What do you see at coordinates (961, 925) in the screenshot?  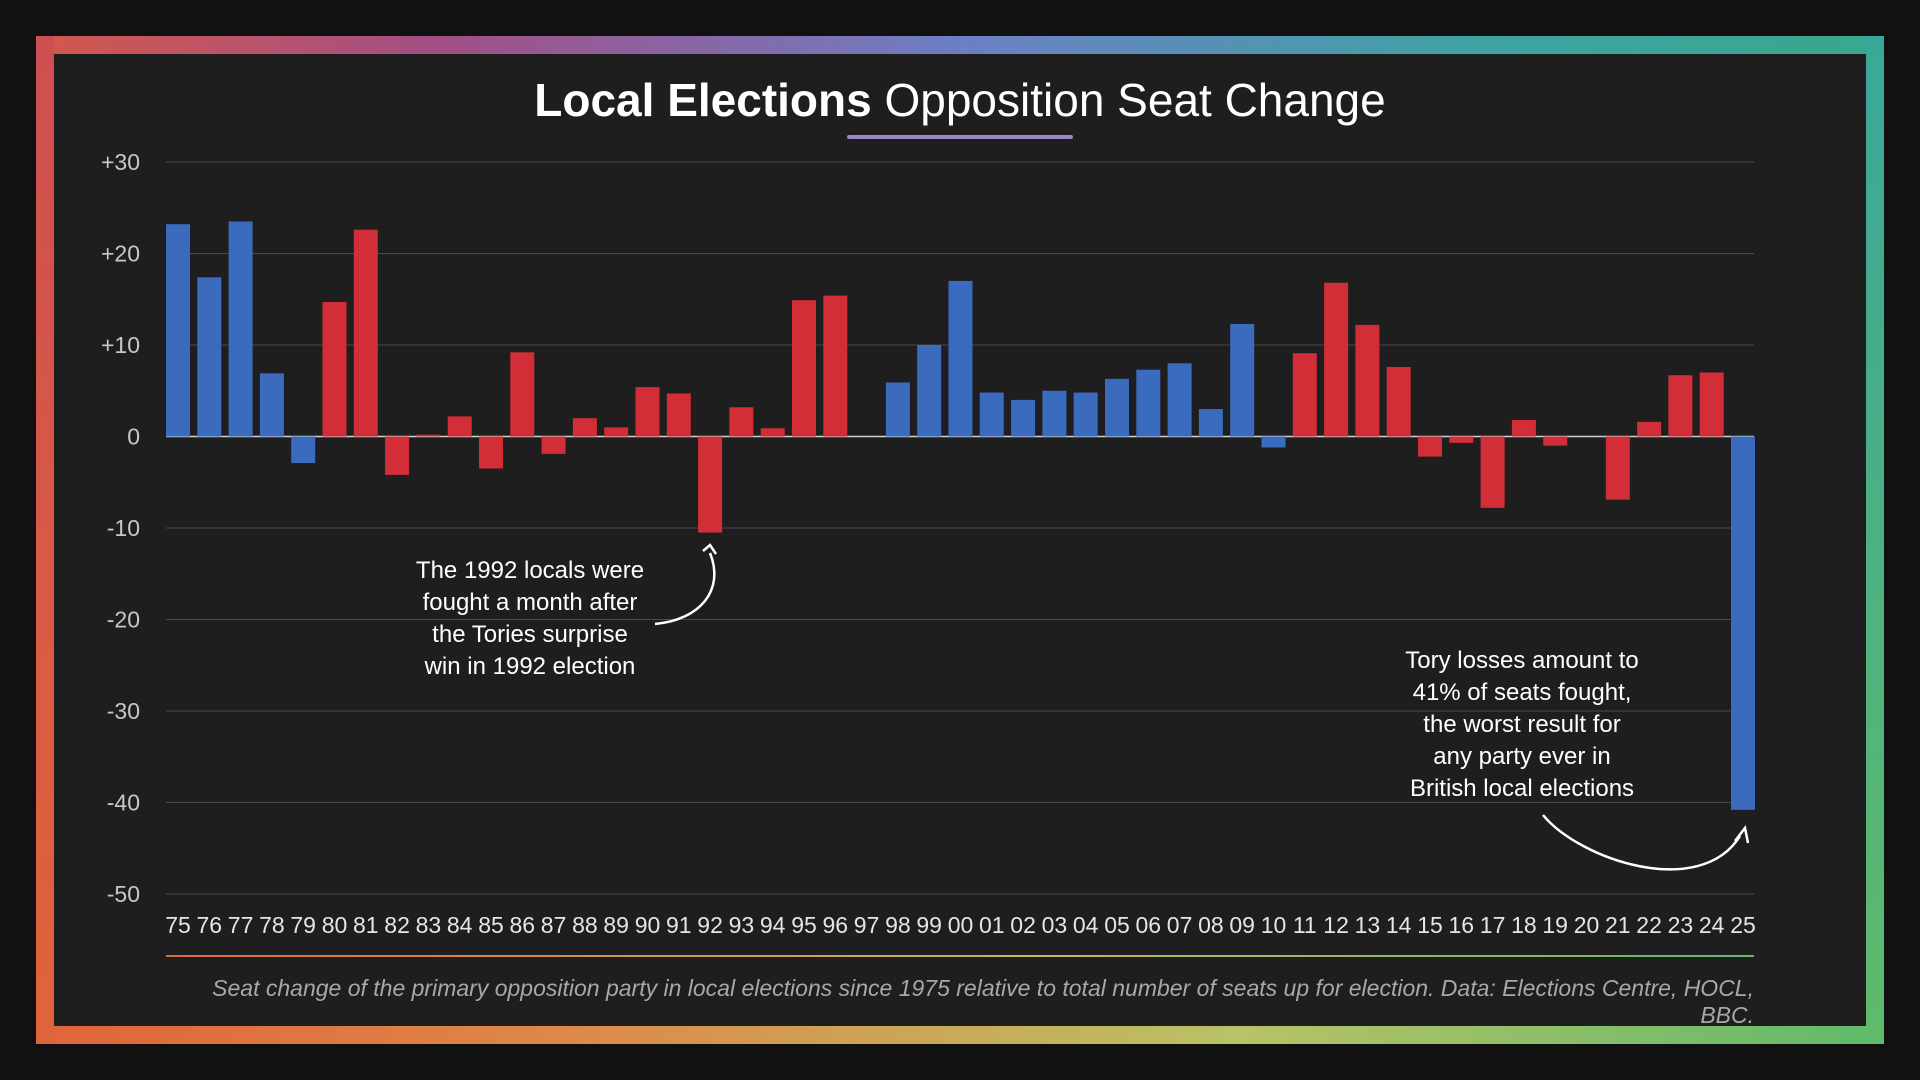 I see `x-tick-label: 00` at bounding box center [961, 925].